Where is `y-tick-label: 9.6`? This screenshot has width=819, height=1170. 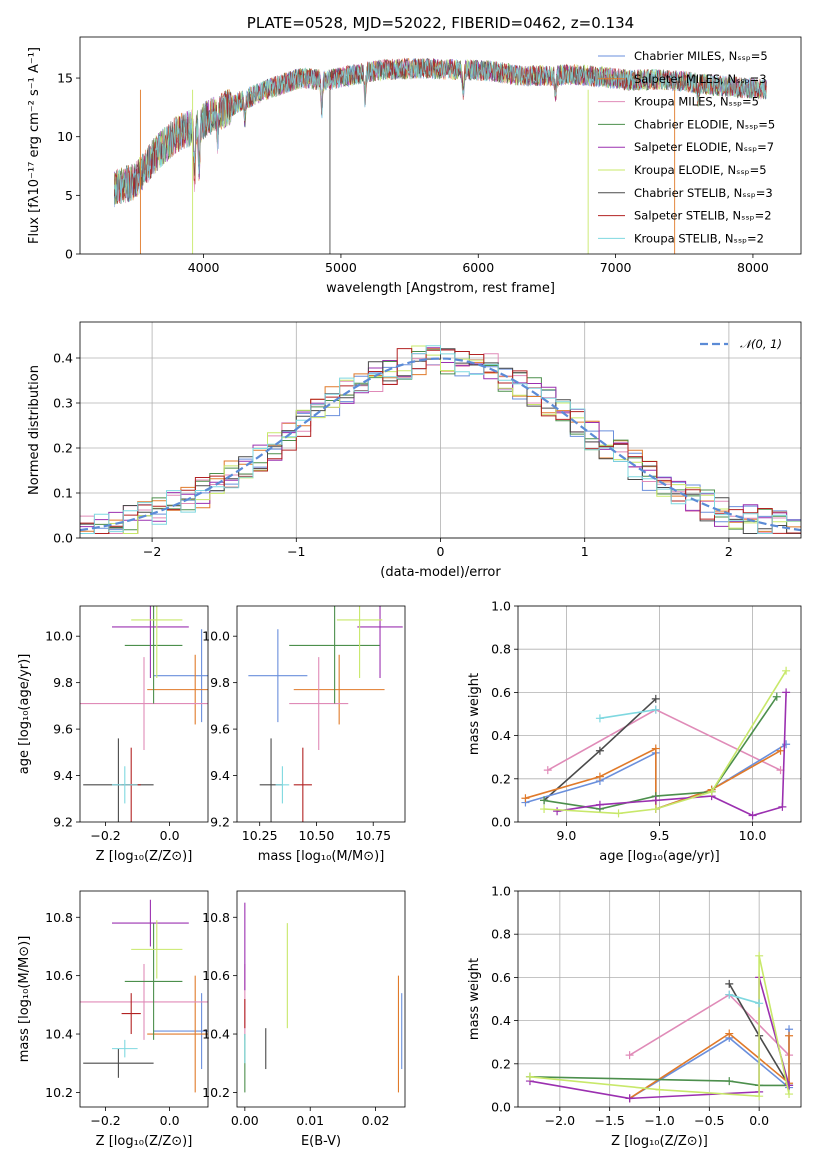
y-tick-label: 9.6 is located at coordinates (220, 729).